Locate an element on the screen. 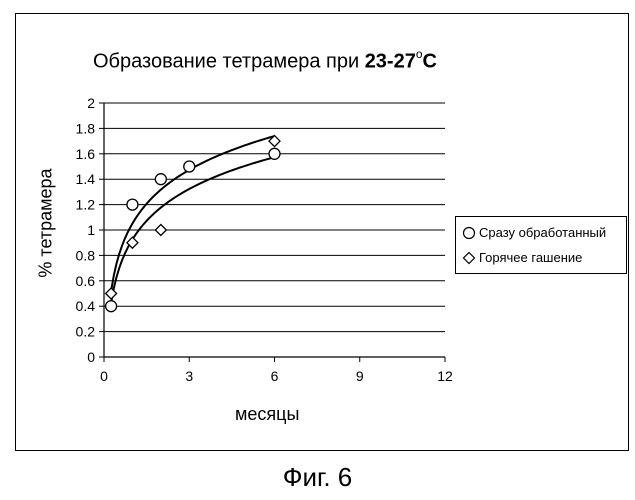  x-tick-label: 0 is located at coordinates (104, 376).